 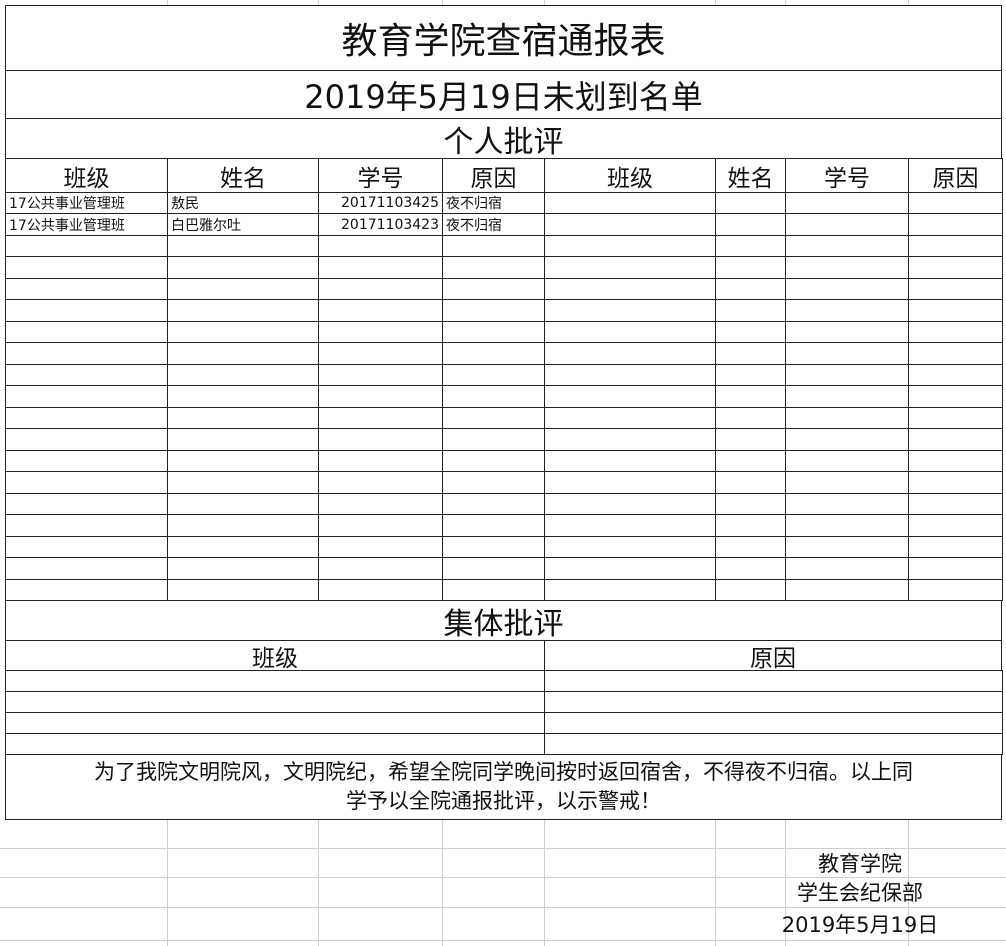 What do you see at coordinates (86, 224) in the screenshot?
I see `table-cell: 17公共事业管理班` at bounding box center [86, 224].